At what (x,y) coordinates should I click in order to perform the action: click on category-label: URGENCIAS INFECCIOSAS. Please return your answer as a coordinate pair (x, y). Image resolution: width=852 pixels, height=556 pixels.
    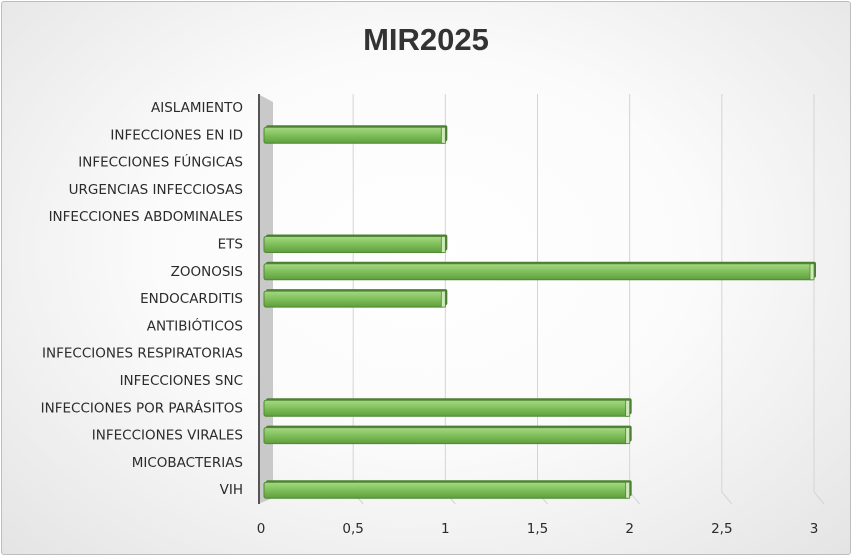
    Looking at the image, I should click on (156, 190).